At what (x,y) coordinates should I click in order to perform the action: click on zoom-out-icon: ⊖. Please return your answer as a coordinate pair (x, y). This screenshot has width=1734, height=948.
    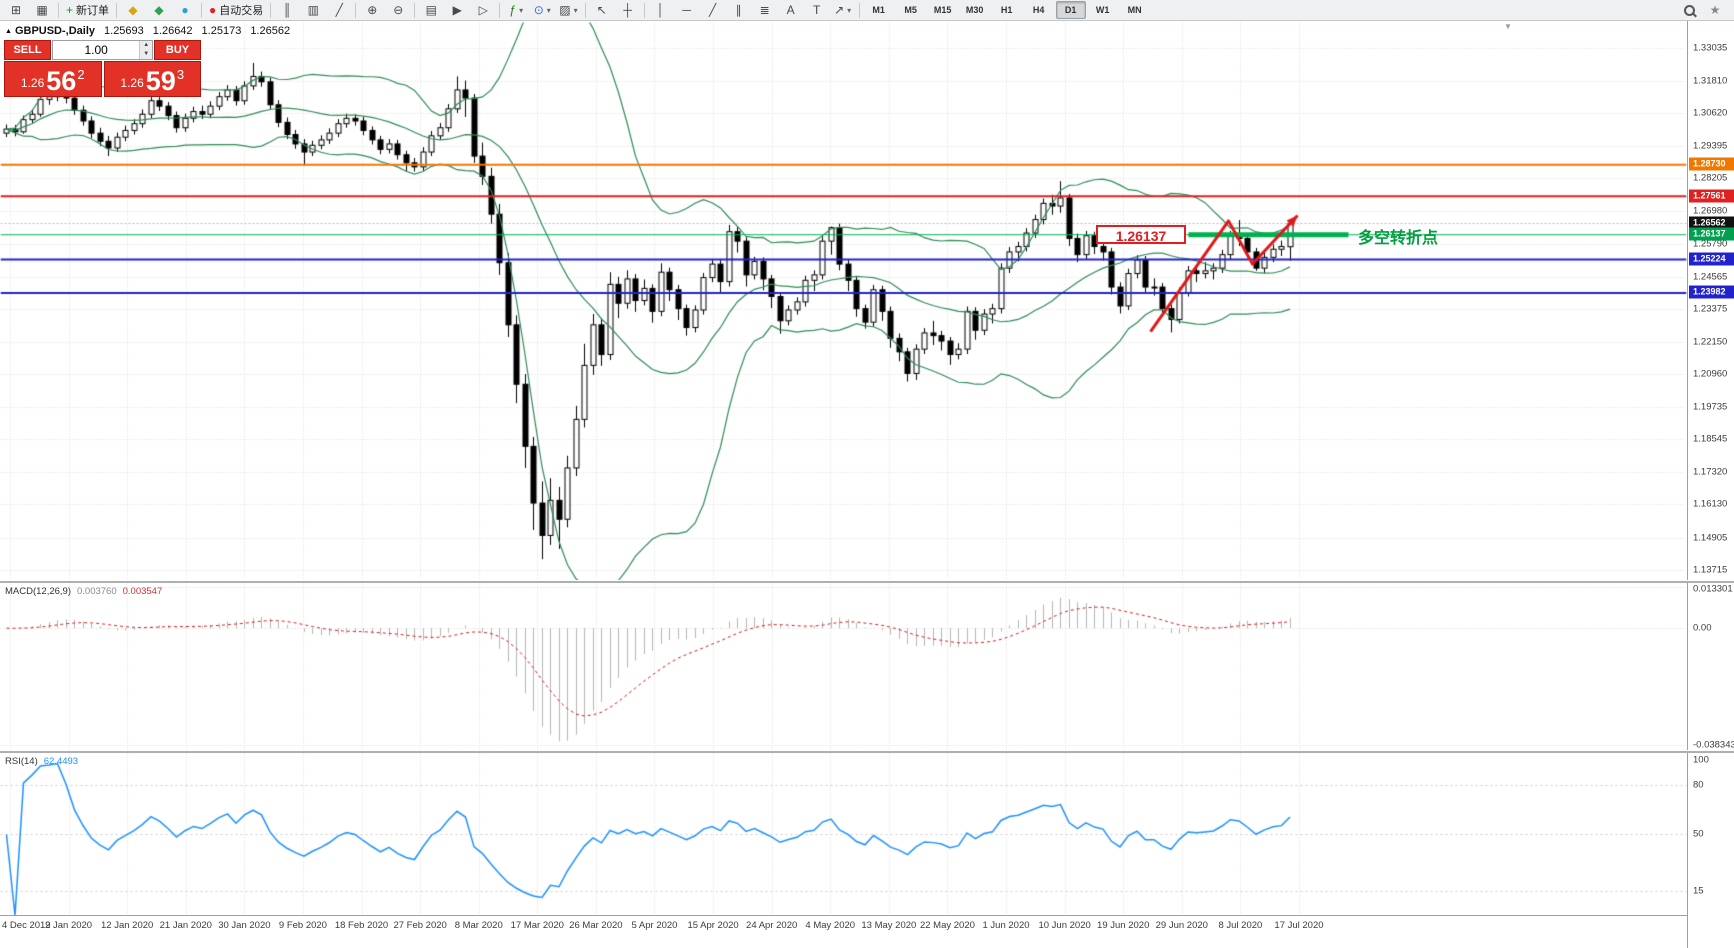
    Looking at the image, I should click on (398, 10).